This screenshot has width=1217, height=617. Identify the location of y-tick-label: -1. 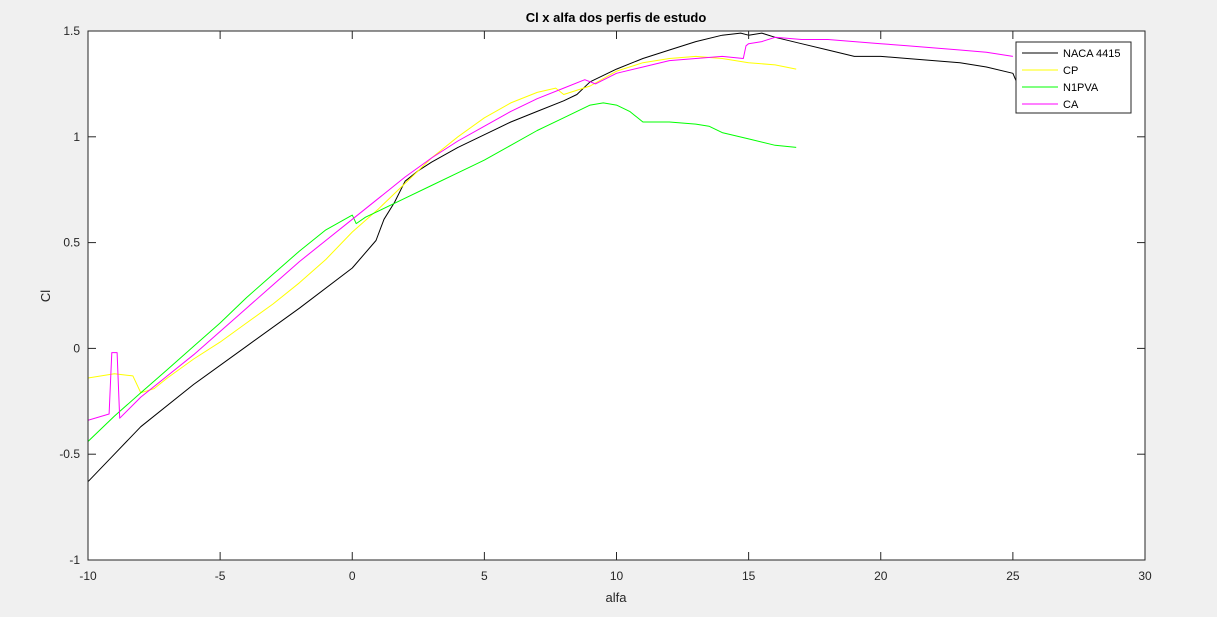
(74, 560).